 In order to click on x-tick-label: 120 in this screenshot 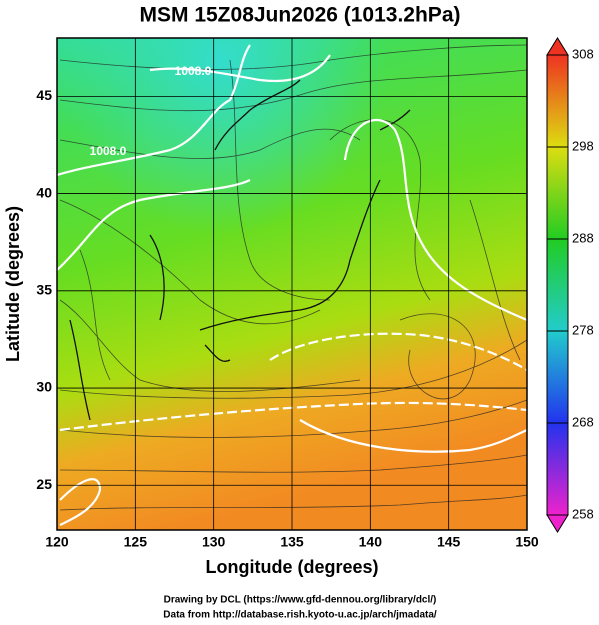, I will do `click(57, 542)`.